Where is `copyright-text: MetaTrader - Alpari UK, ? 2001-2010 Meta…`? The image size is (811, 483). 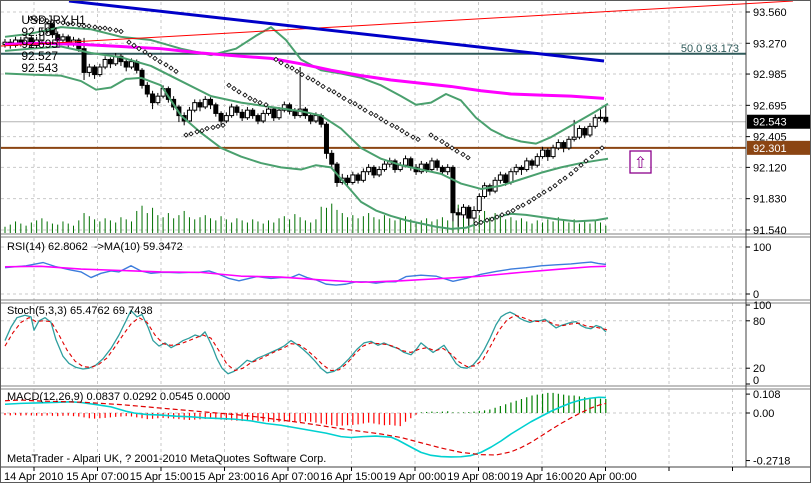 copyright-text: MetaTrader - Alpari UK, ? 2001-2010 Meta… is located at coordinates (167, 459).